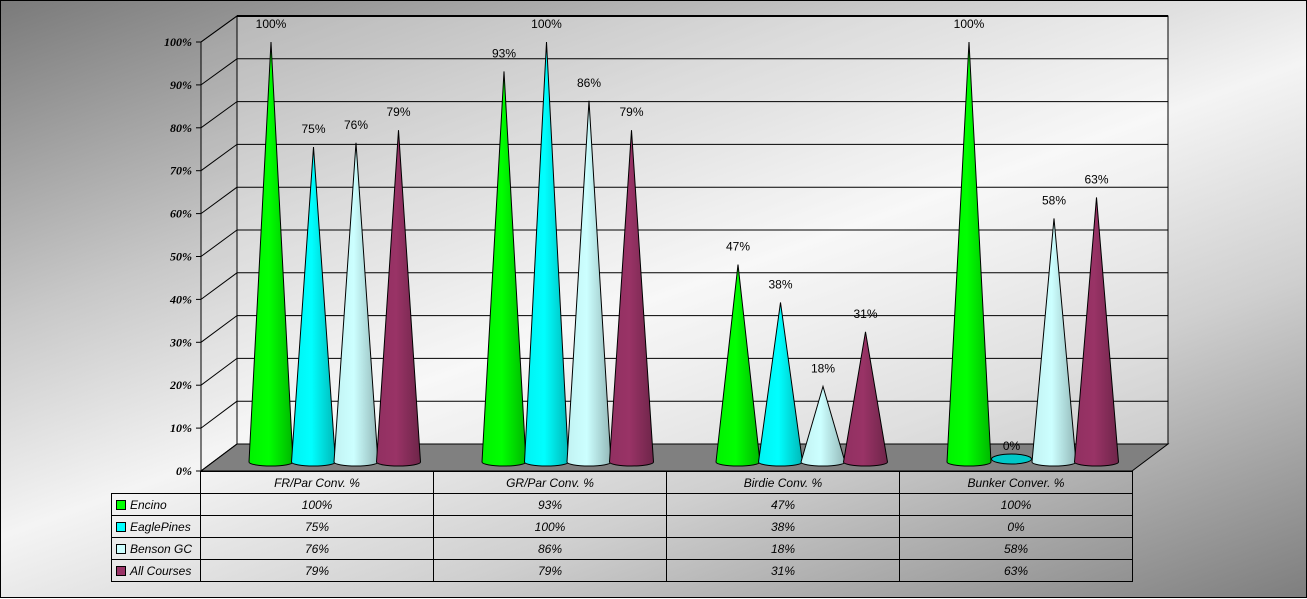 The image size is (1307, 599). I want to click on data-label: 58%, so click(1054, 200).